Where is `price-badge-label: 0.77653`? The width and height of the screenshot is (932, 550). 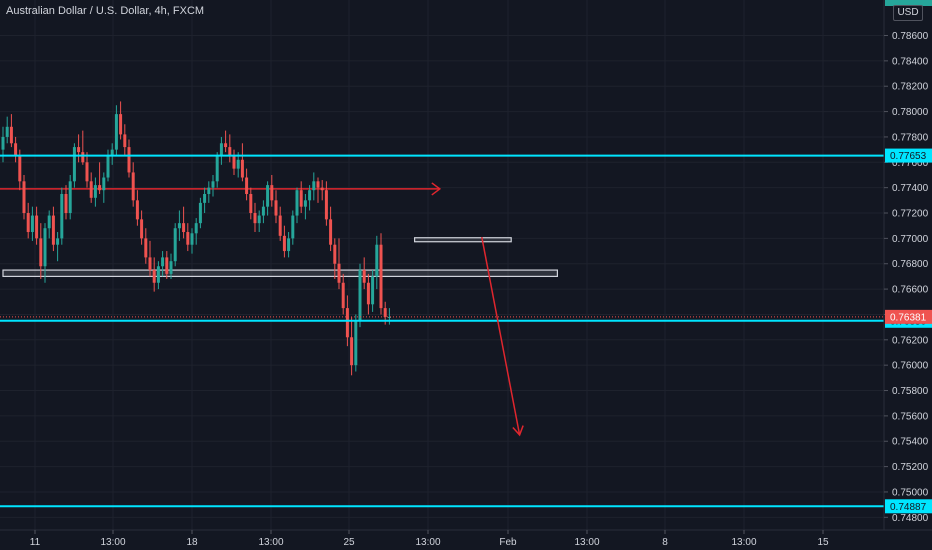 price-badge-label: 0.77653 is located at coordinates (908, 156).